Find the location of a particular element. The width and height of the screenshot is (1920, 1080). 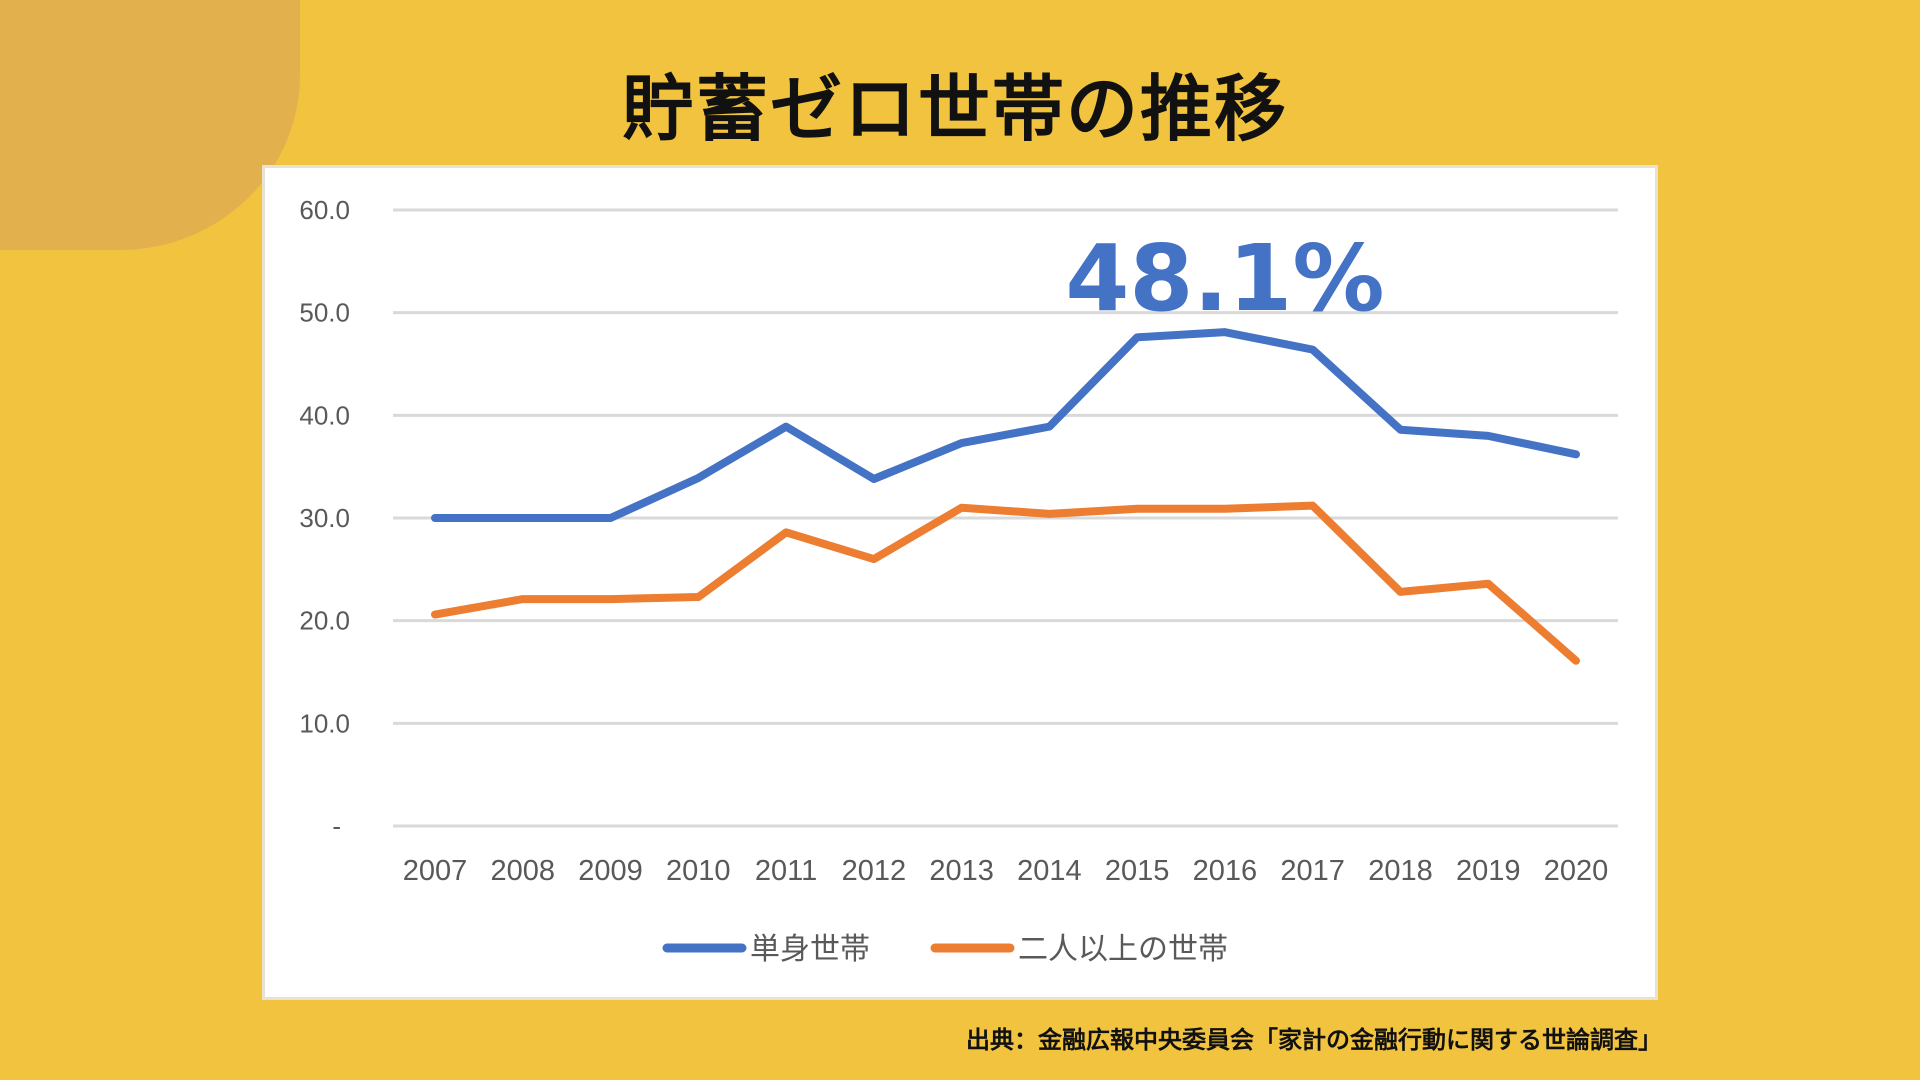

y-tick-label: 10.0 is located at coordinates (324, 723).